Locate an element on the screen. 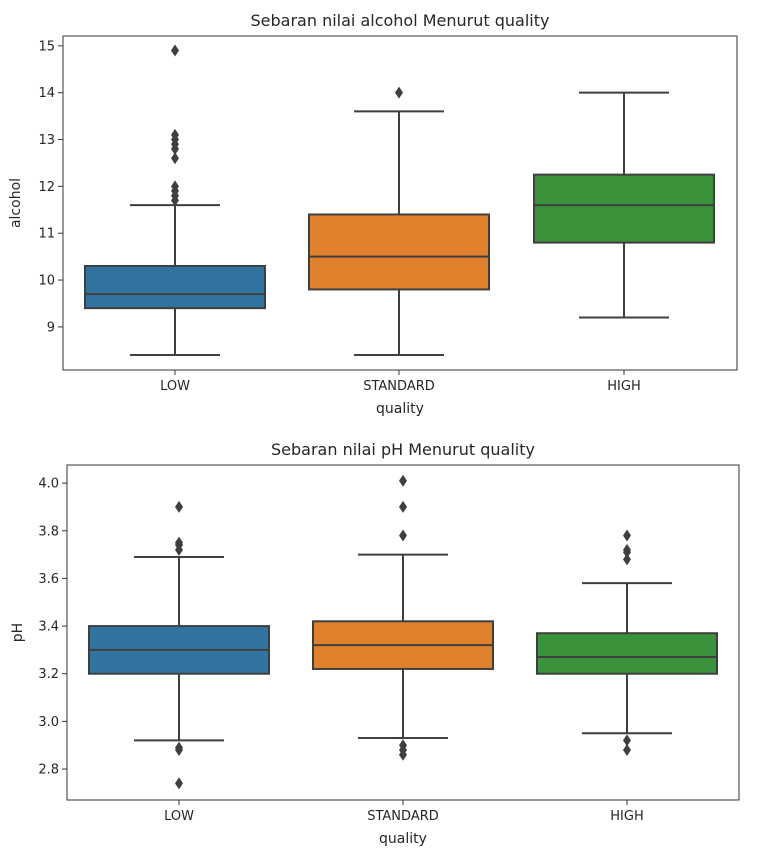  y-tick-label: 11 is located at coordinates (46, 234).